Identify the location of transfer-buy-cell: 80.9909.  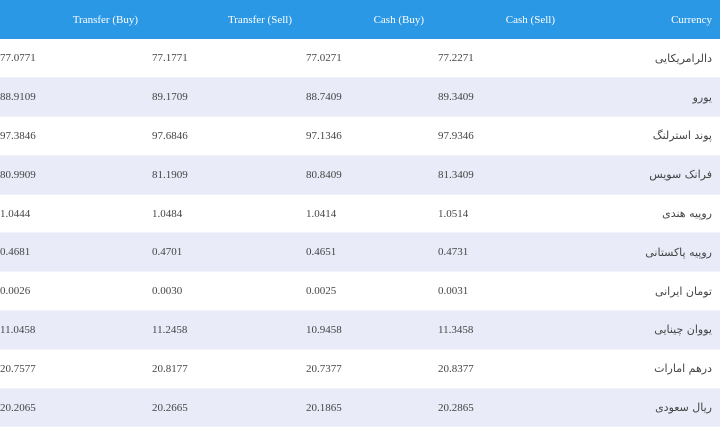
(76, 175).